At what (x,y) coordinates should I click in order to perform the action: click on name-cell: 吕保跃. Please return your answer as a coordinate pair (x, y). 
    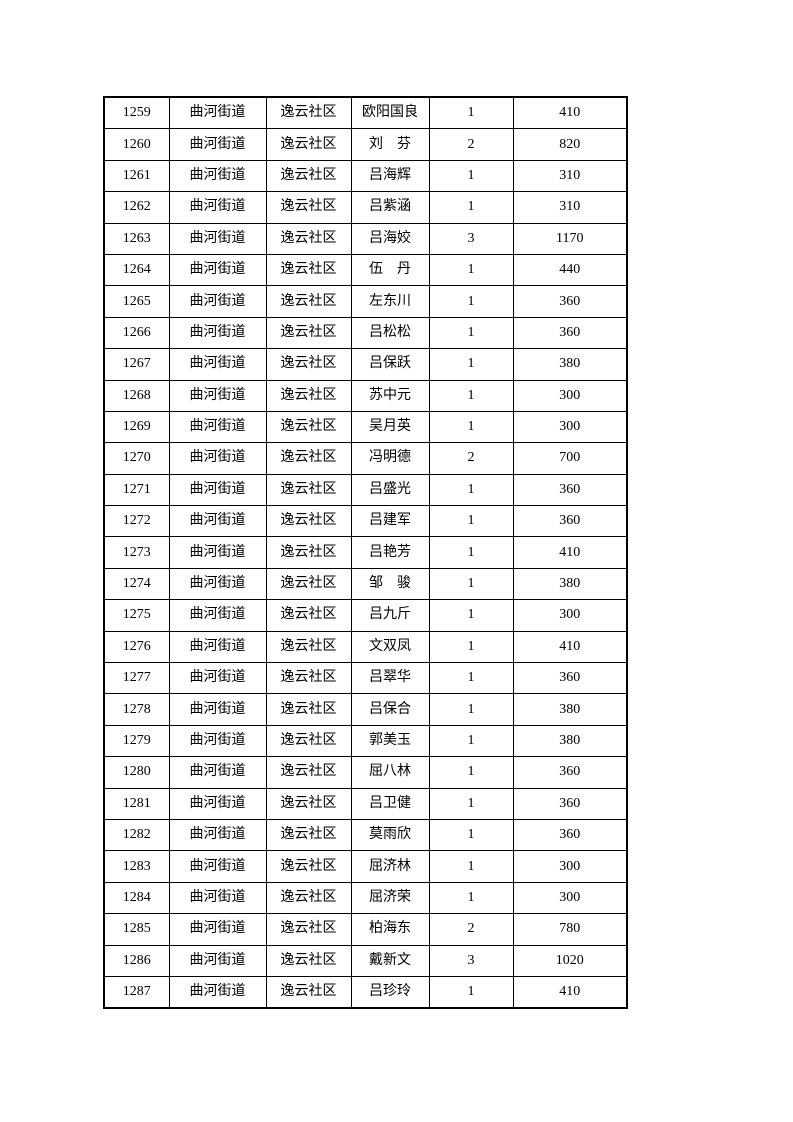
    Looking at the image, I should click on (390, 364).